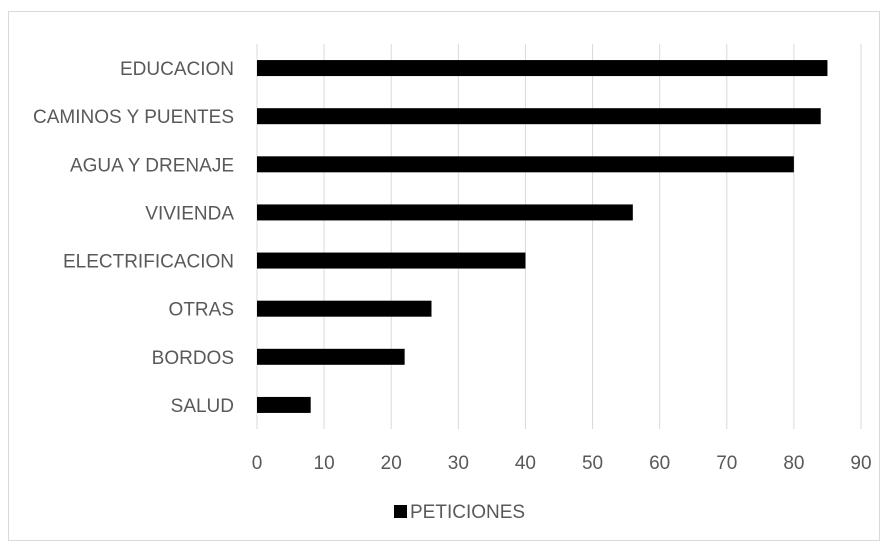 This screenshot has height=544, width=889. I want to click on category-label: AGUA Y DRENAJE, so click(152, 165).